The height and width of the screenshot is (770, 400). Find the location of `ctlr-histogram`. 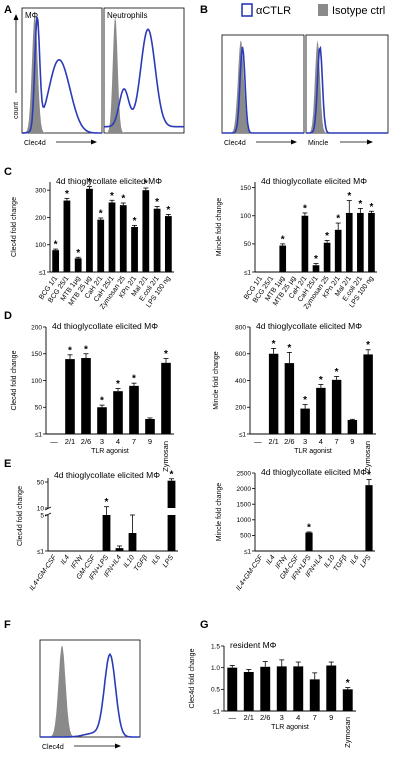

ctlr-histogram is located at coordinates (144, 78).